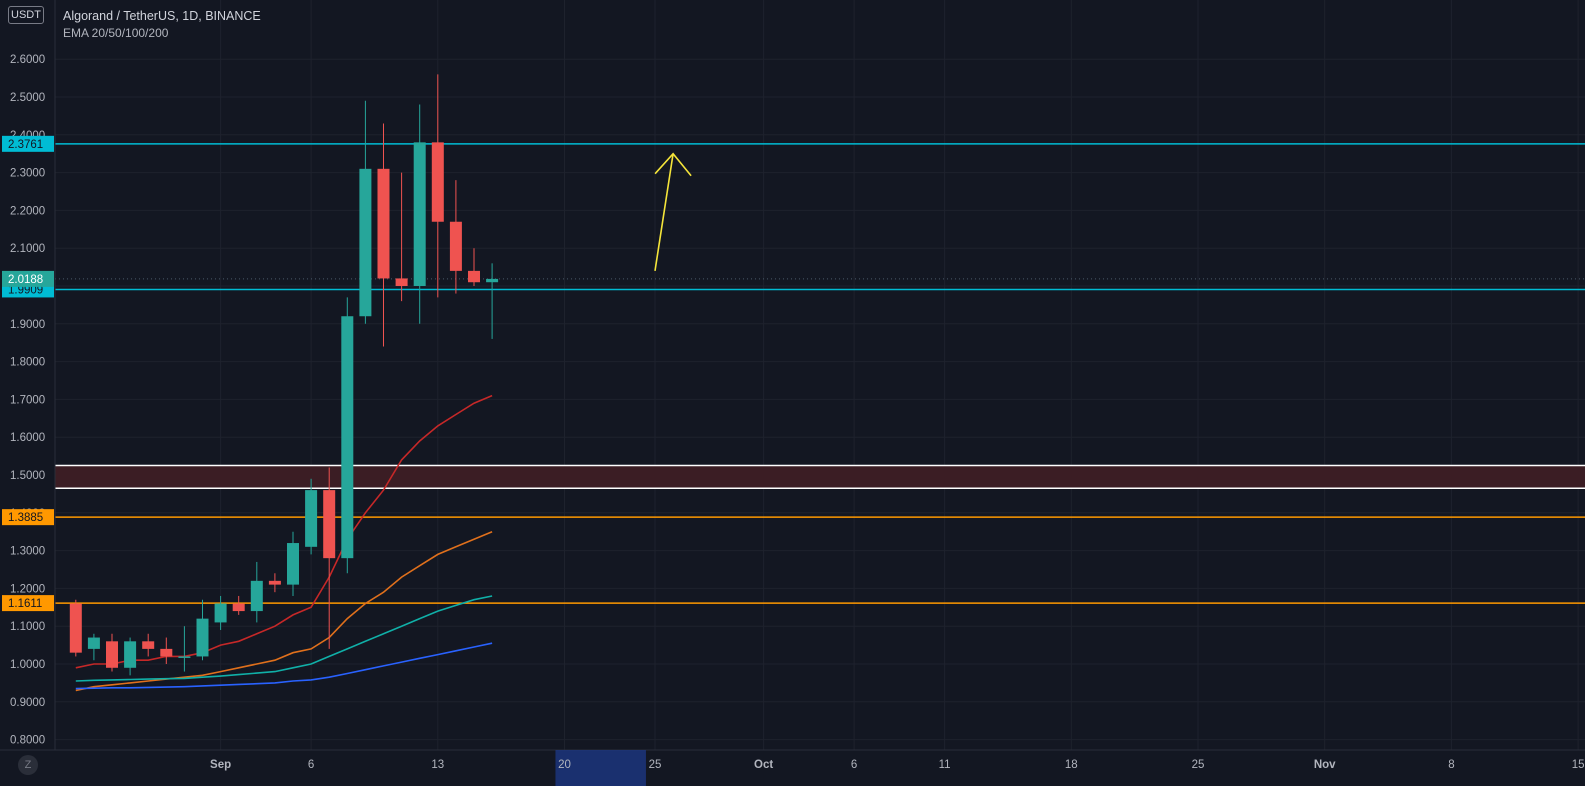 The image size is (1585, 786). I want to click on arrow-head, so click(673, 164).